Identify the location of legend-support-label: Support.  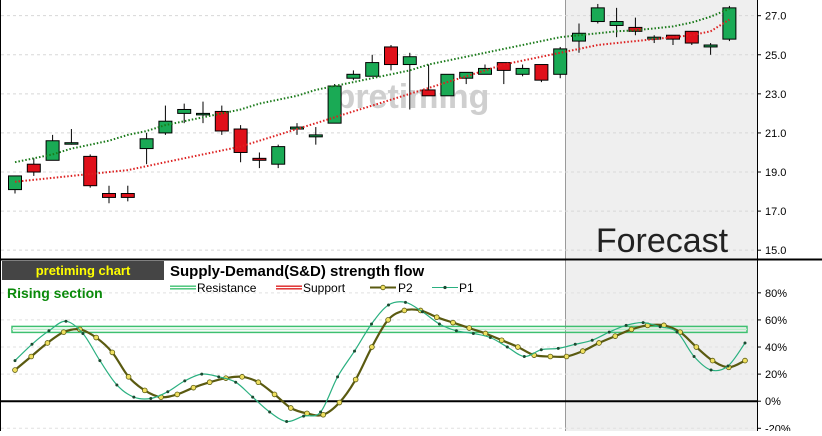
(324, 288).